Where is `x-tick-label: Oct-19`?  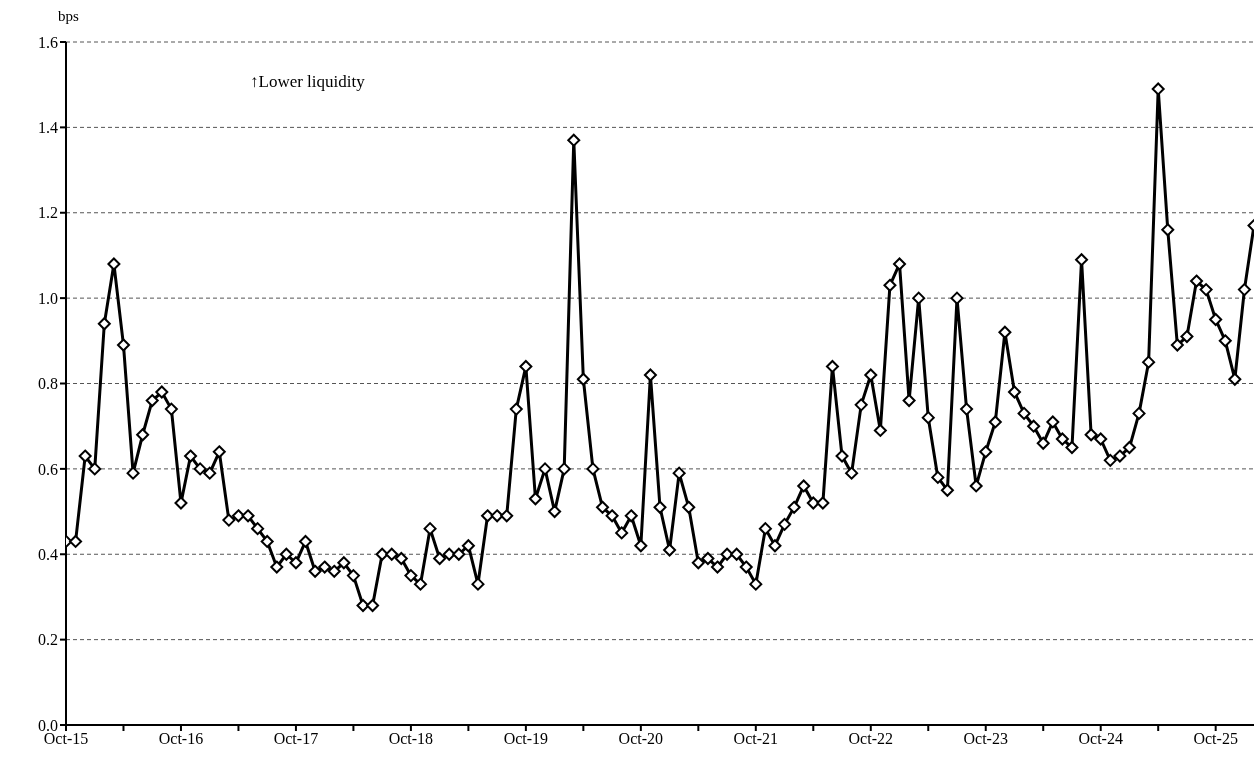
x-tick-label: Oct-19 is located at coordinates (526, 739).